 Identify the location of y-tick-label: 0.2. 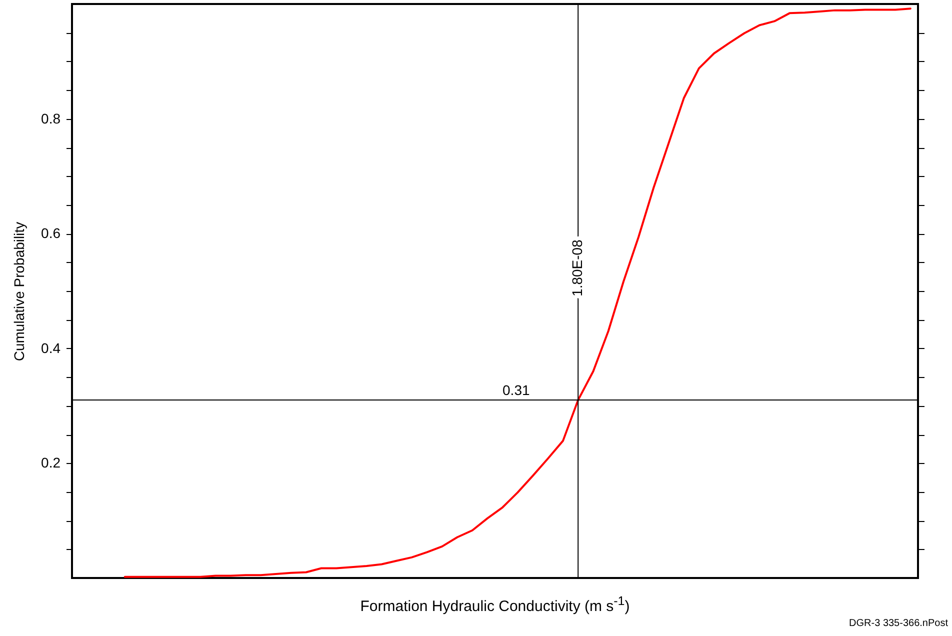
(51, 462).